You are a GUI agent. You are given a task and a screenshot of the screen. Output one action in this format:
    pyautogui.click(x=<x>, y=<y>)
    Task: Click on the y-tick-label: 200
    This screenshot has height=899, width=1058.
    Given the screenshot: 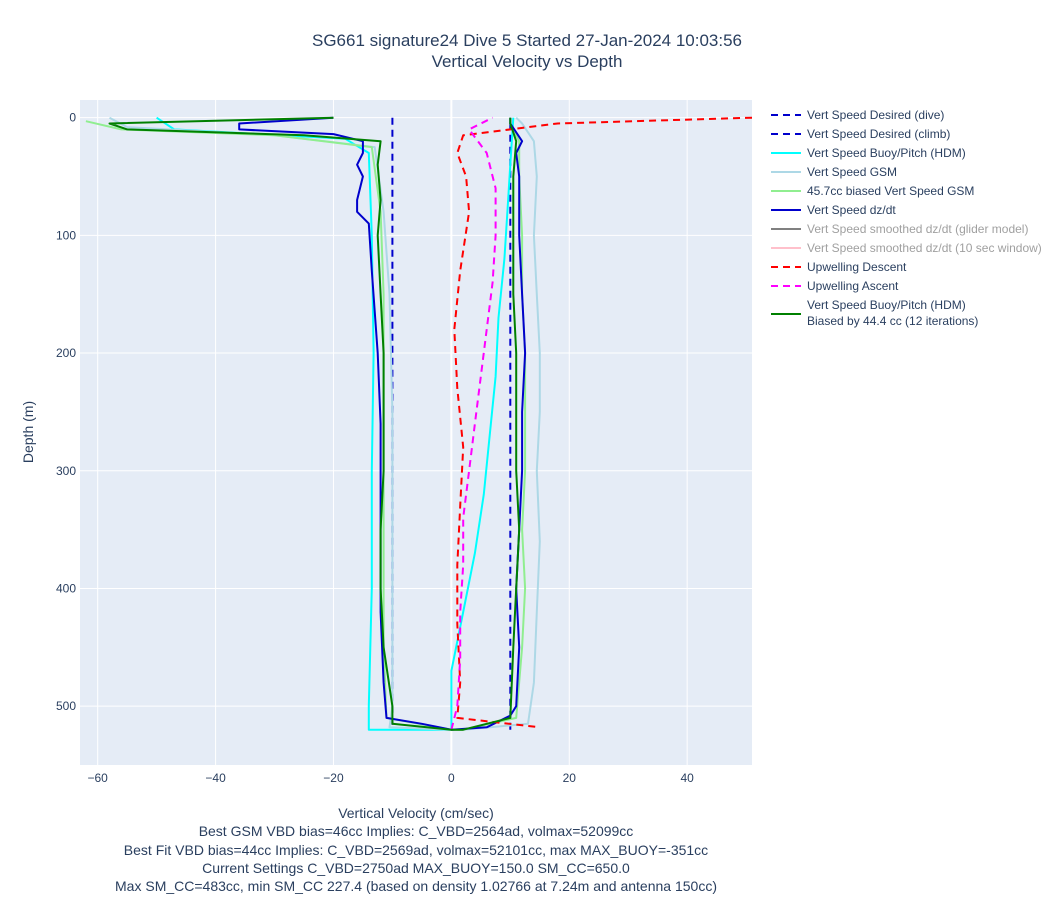 What is the action you would take?
    pyautogui.click(x=66, y=353)
    